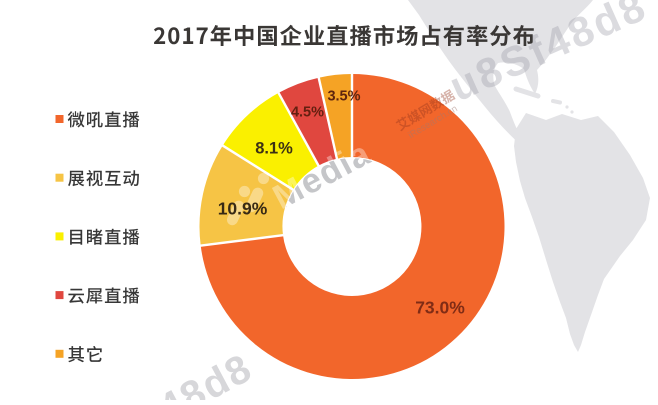 Image resolution: width=658 pixels, height=405 pixels. I want to click on svg-text: 3.5%, so click(343, 97).